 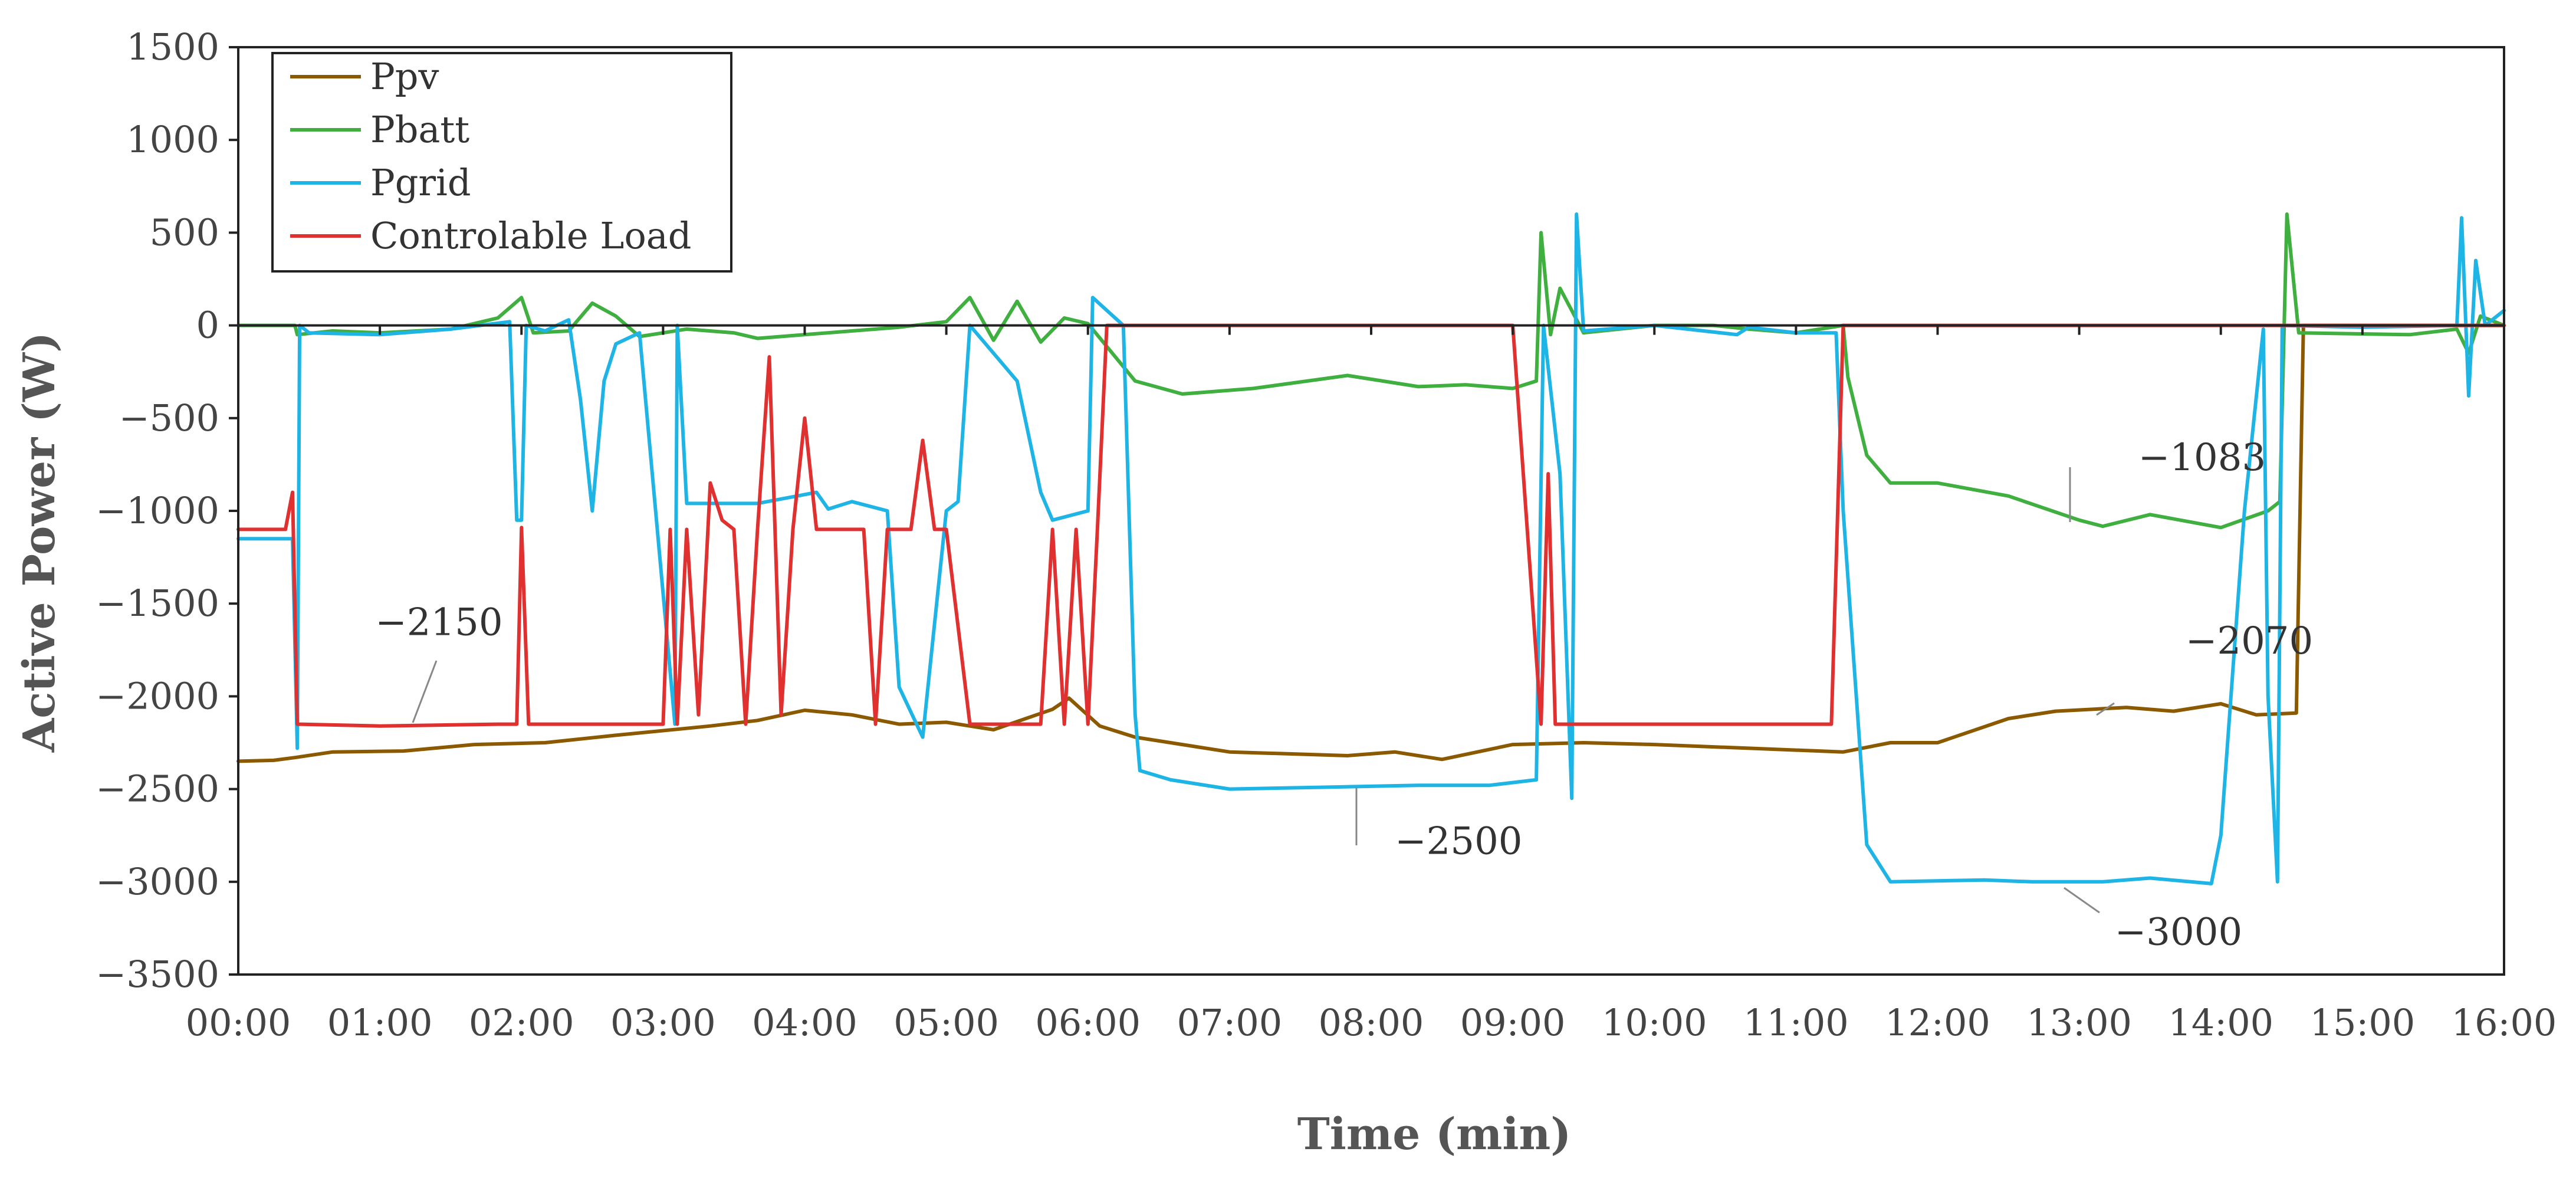 I want to click on annotation-label: −1083, so click(x=2202, y=458).